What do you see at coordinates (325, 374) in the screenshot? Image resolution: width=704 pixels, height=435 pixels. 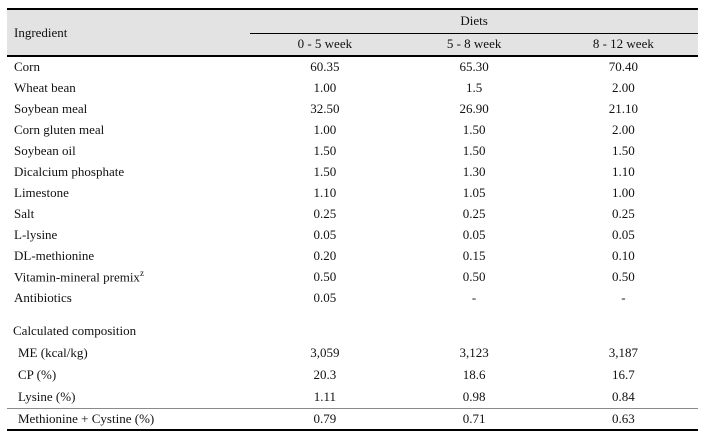 I see `value-cell: 20.3` at bounding box center [325, 374].